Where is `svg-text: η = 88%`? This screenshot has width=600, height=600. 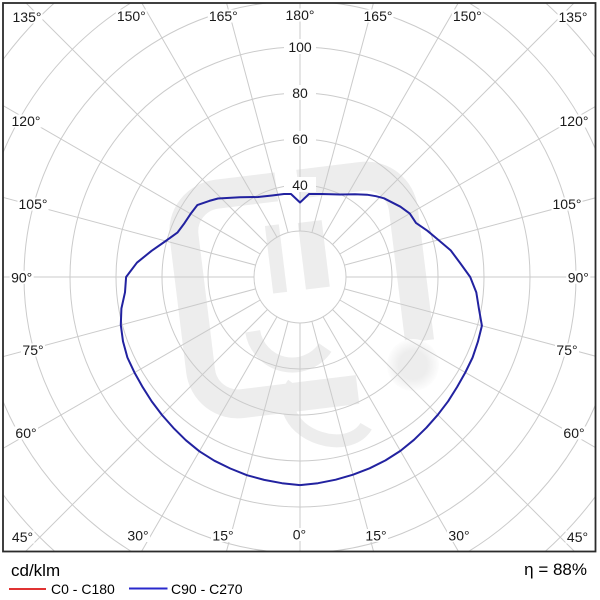 svg-text: η = 88% is located at coordinates (555, 569).